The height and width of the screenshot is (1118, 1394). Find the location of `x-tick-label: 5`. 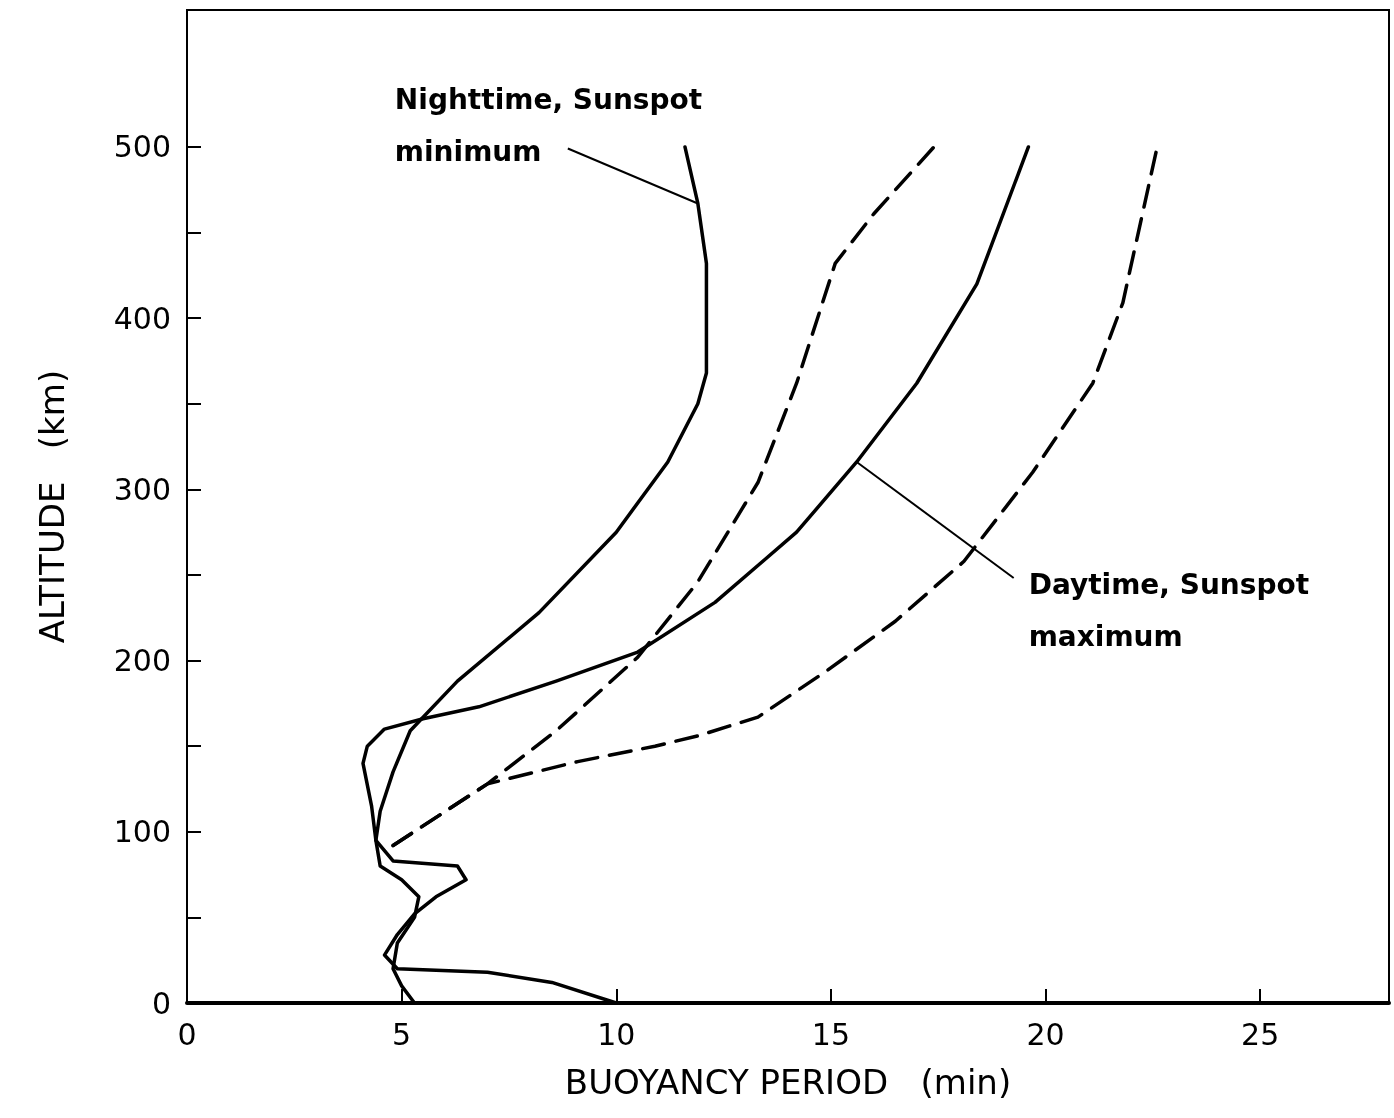

x-tick-label: 5 is located at coordinates (402, 1034).